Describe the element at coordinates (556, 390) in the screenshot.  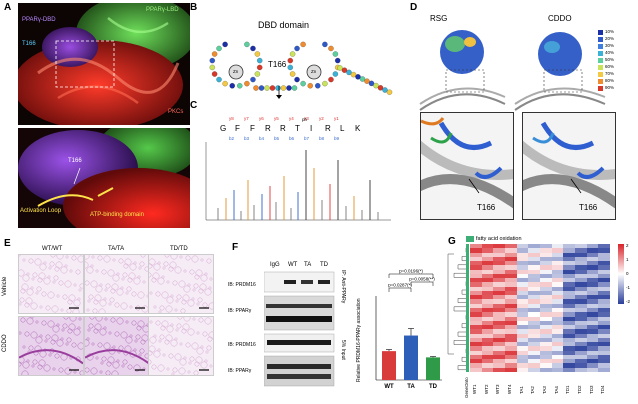
I see `heatmap-col-label: TA4` at that location.